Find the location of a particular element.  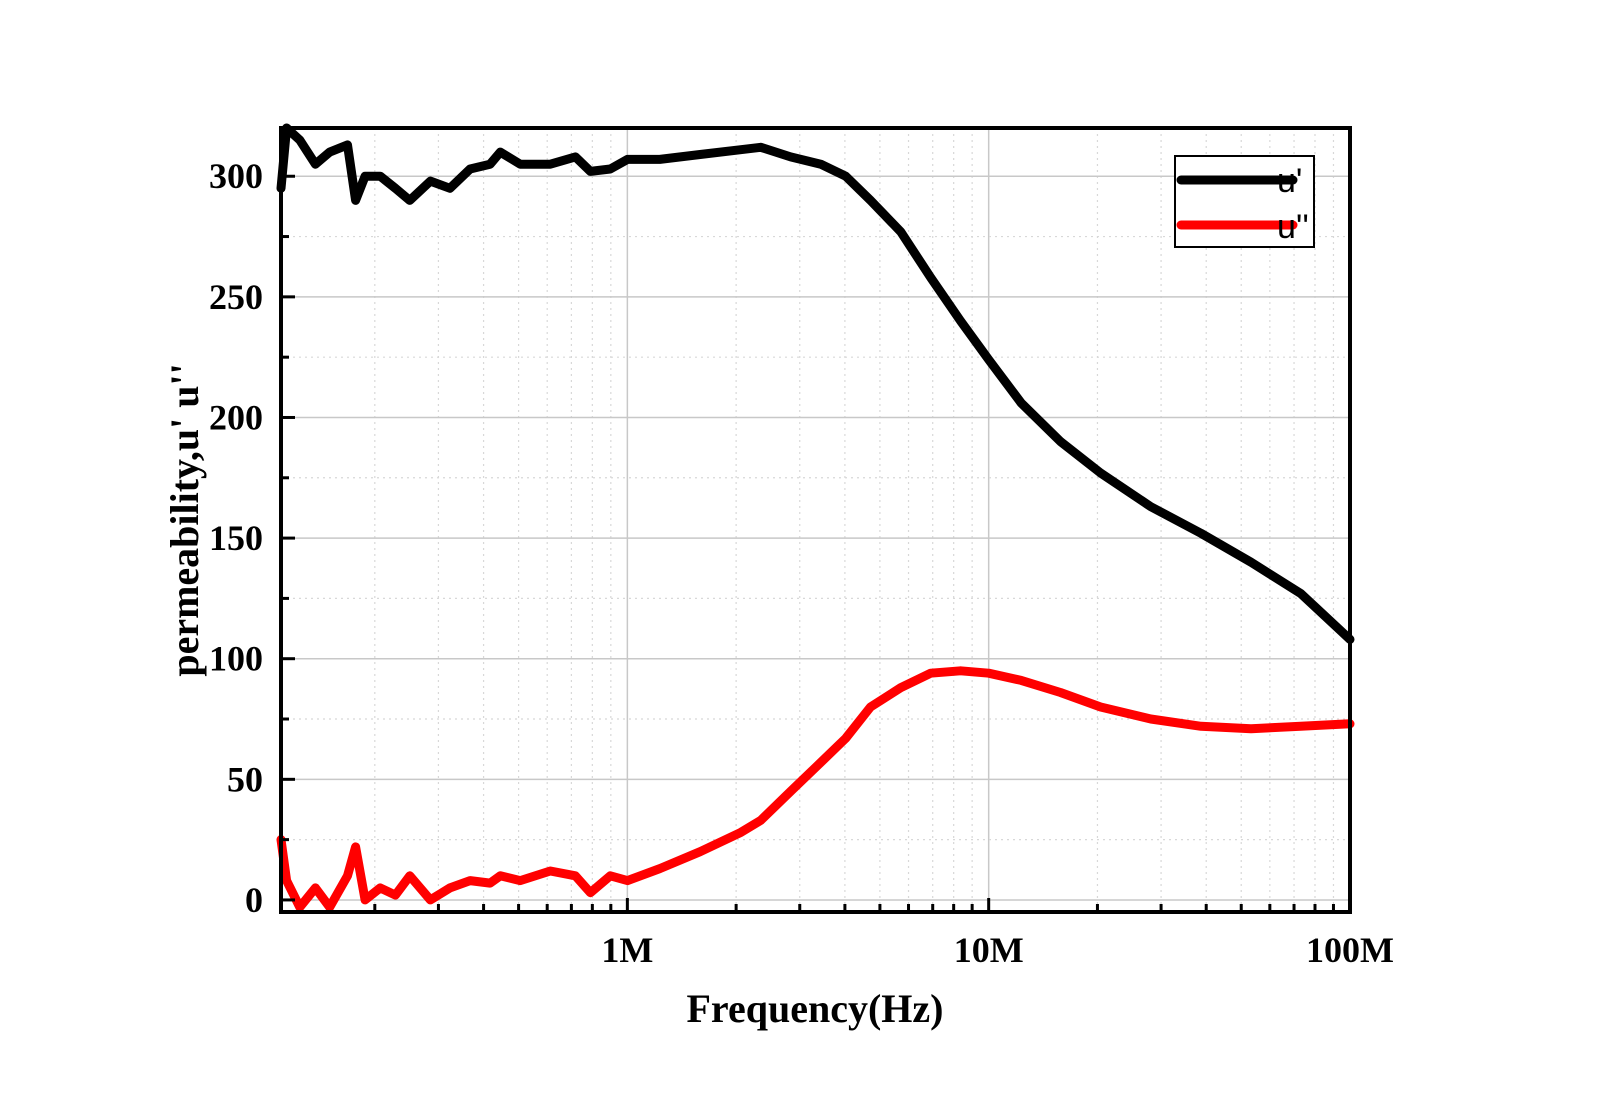

y-tick-label: 150 is located at coordinates (236, 538).